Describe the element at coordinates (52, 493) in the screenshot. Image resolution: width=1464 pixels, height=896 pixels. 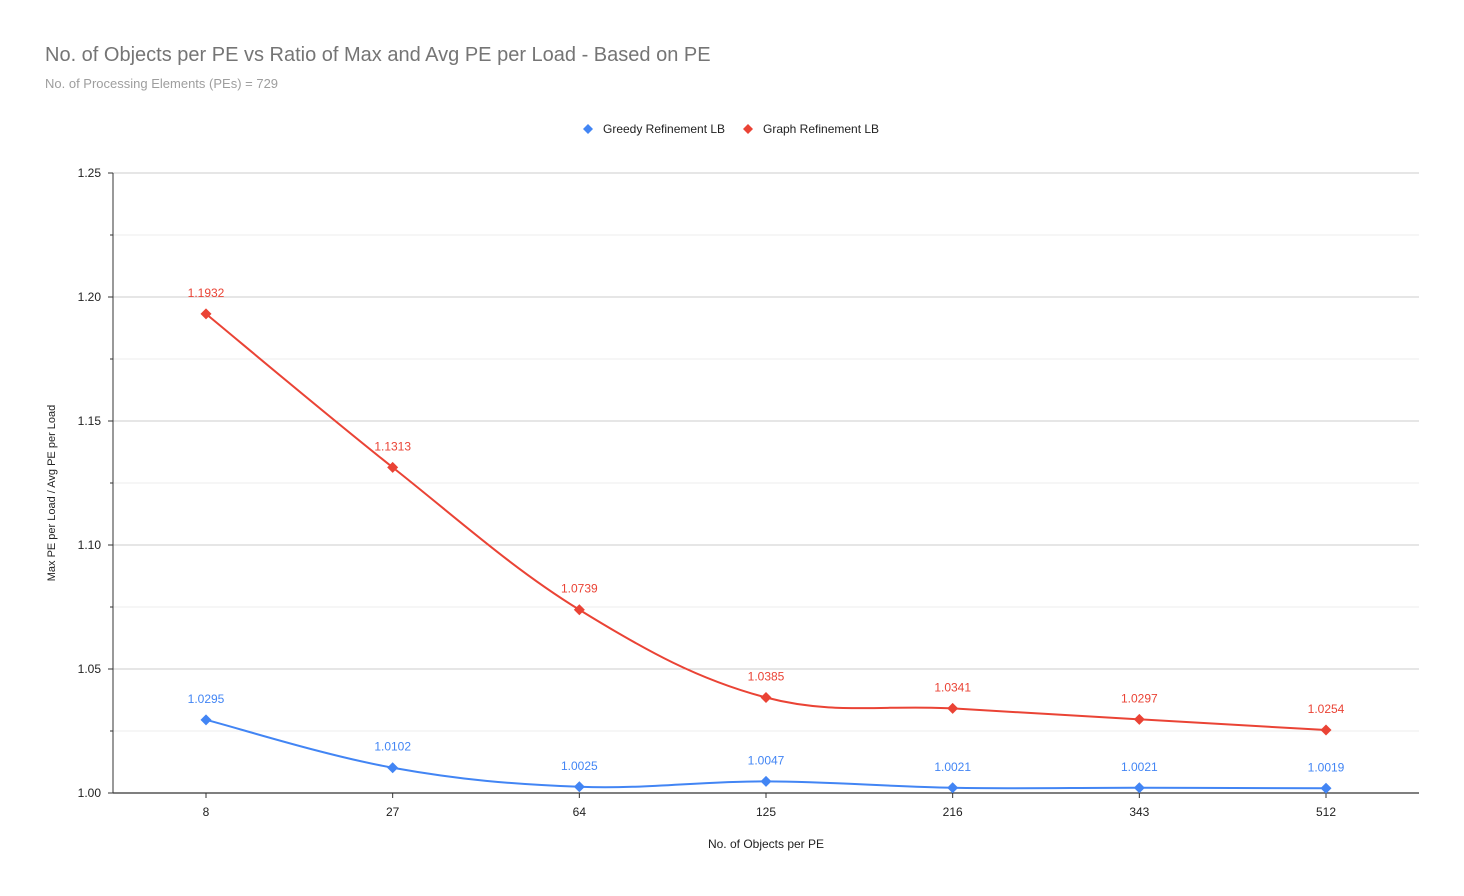
I see `y-axis-title: Max PE per Load / Avg PE per Load` at that location.